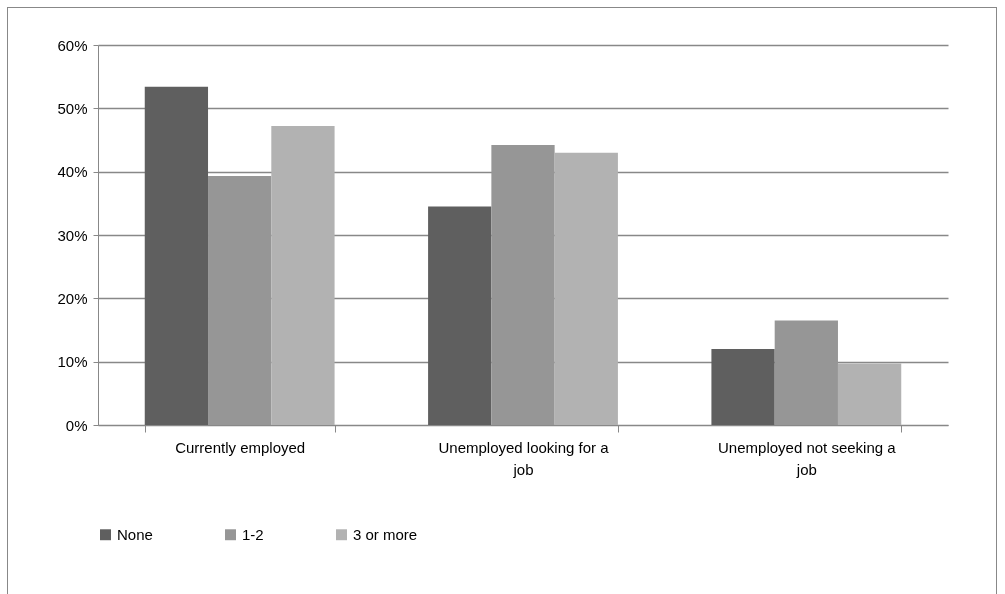 The width and height of the screenshot is (1005, 594). What do you see at coordinates (72, 235) in the screenshot?
I see `y-tick-label: 30%` at bounding box center [72, 235].